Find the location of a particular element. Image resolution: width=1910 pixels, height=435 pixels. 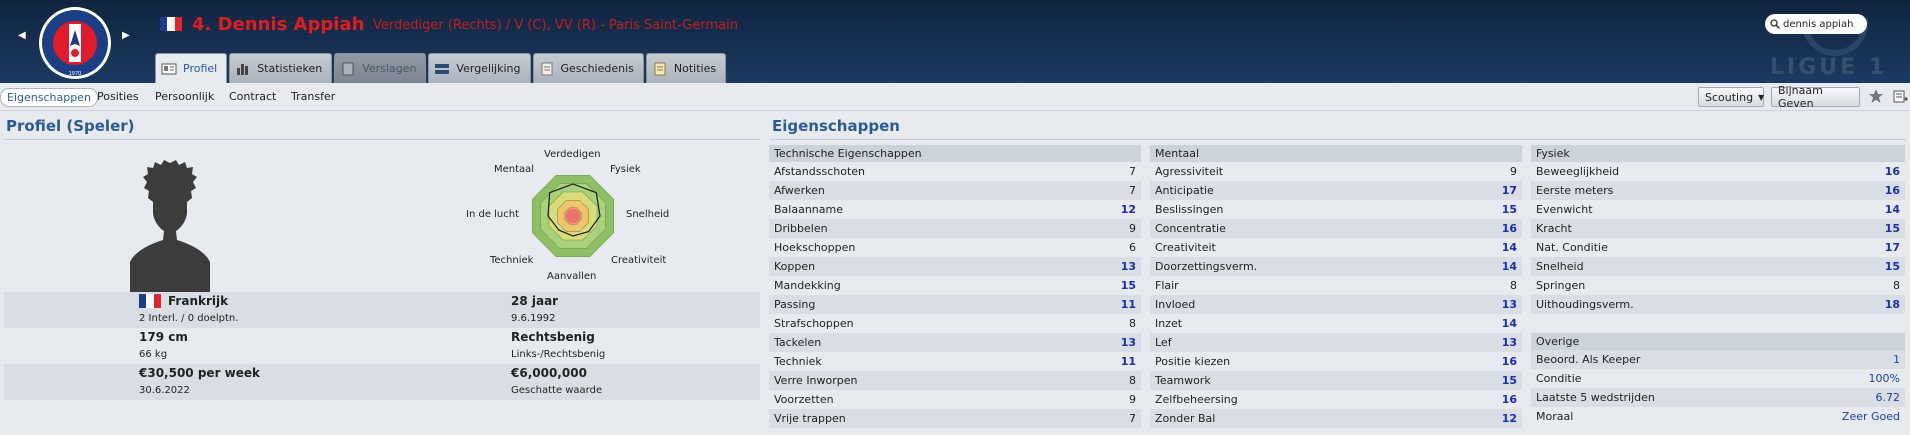

attribute-row: Snelheid 15 is located at coordinates (1718, 266).